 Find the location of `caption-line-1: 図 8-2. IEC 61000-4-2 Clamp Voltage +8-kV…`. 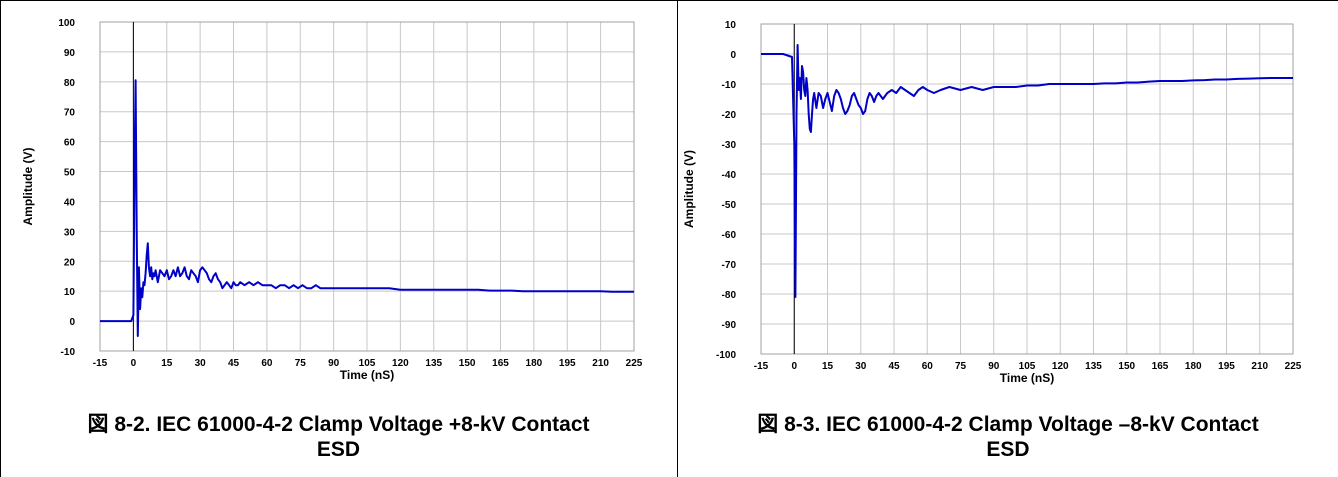

caption-line-1: 図 8-2. IEC 61000-4-2 Clamp Voltage +8-kV… is located at coordinates (338, 424).